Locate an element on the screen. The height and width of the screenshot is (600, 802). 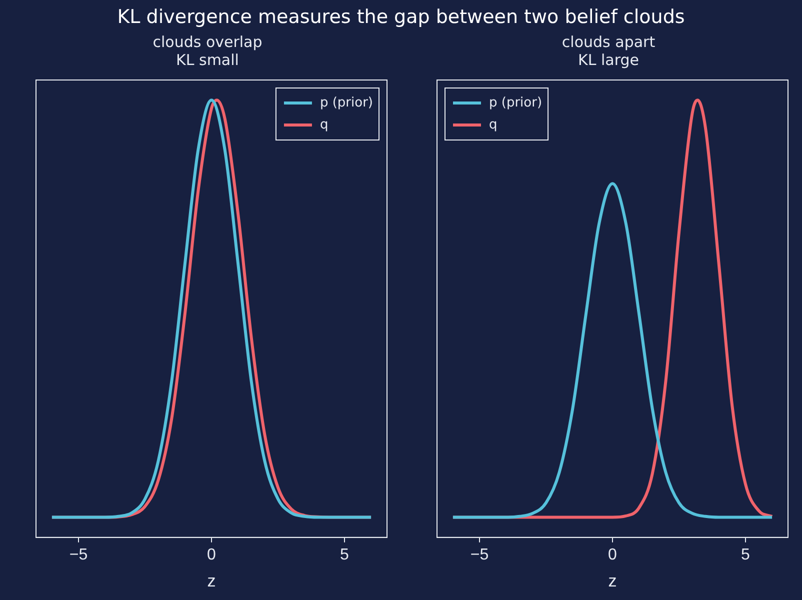
text: KL divergence measures the gap between two belief clouds is located at coordinates (401, 17).